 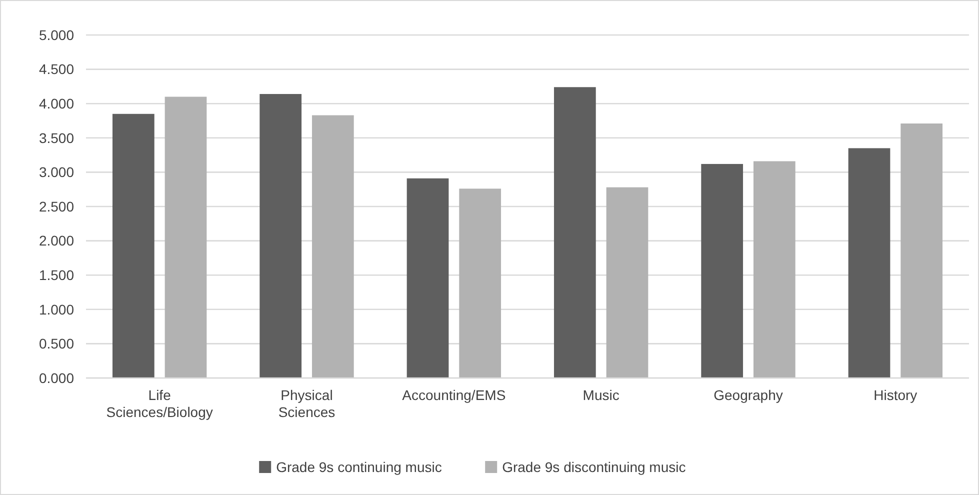 I want to click on y-tick-label: 5.000, so click(x=56, y=34).